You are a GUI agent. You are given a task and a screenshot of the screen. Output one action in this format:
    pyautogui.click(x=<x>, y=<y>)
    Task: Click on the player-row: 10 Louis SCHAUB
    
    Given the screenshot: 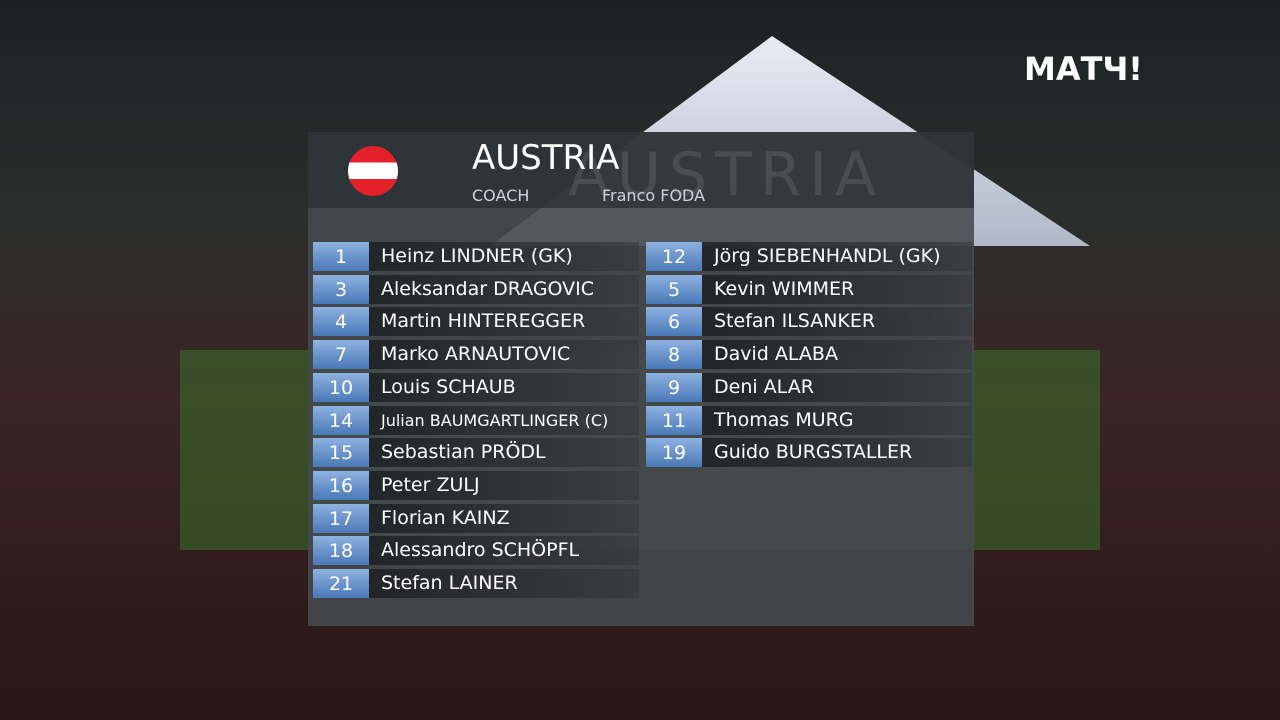 What is the action you would take?
    pyautogui.click(x=476, y=387)
    